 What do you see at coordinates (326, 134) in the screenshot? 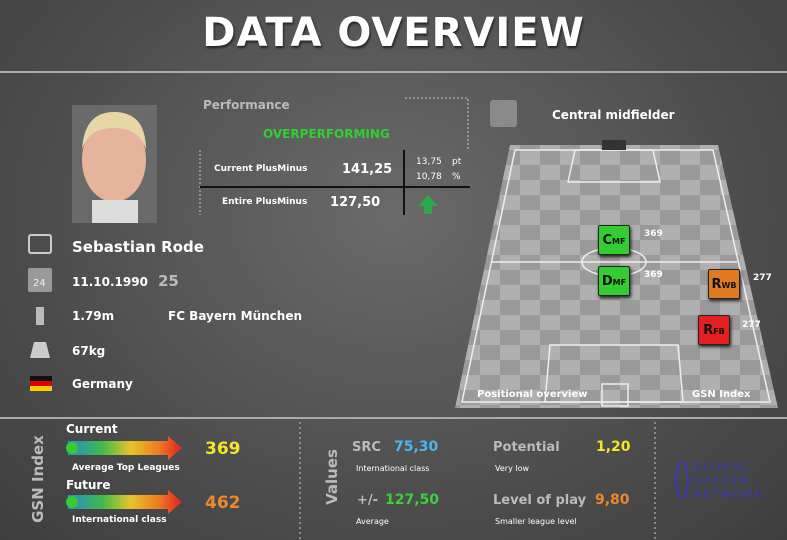
I see `performance-status: OVERPERFORMING` at bounding box center [326, 134].